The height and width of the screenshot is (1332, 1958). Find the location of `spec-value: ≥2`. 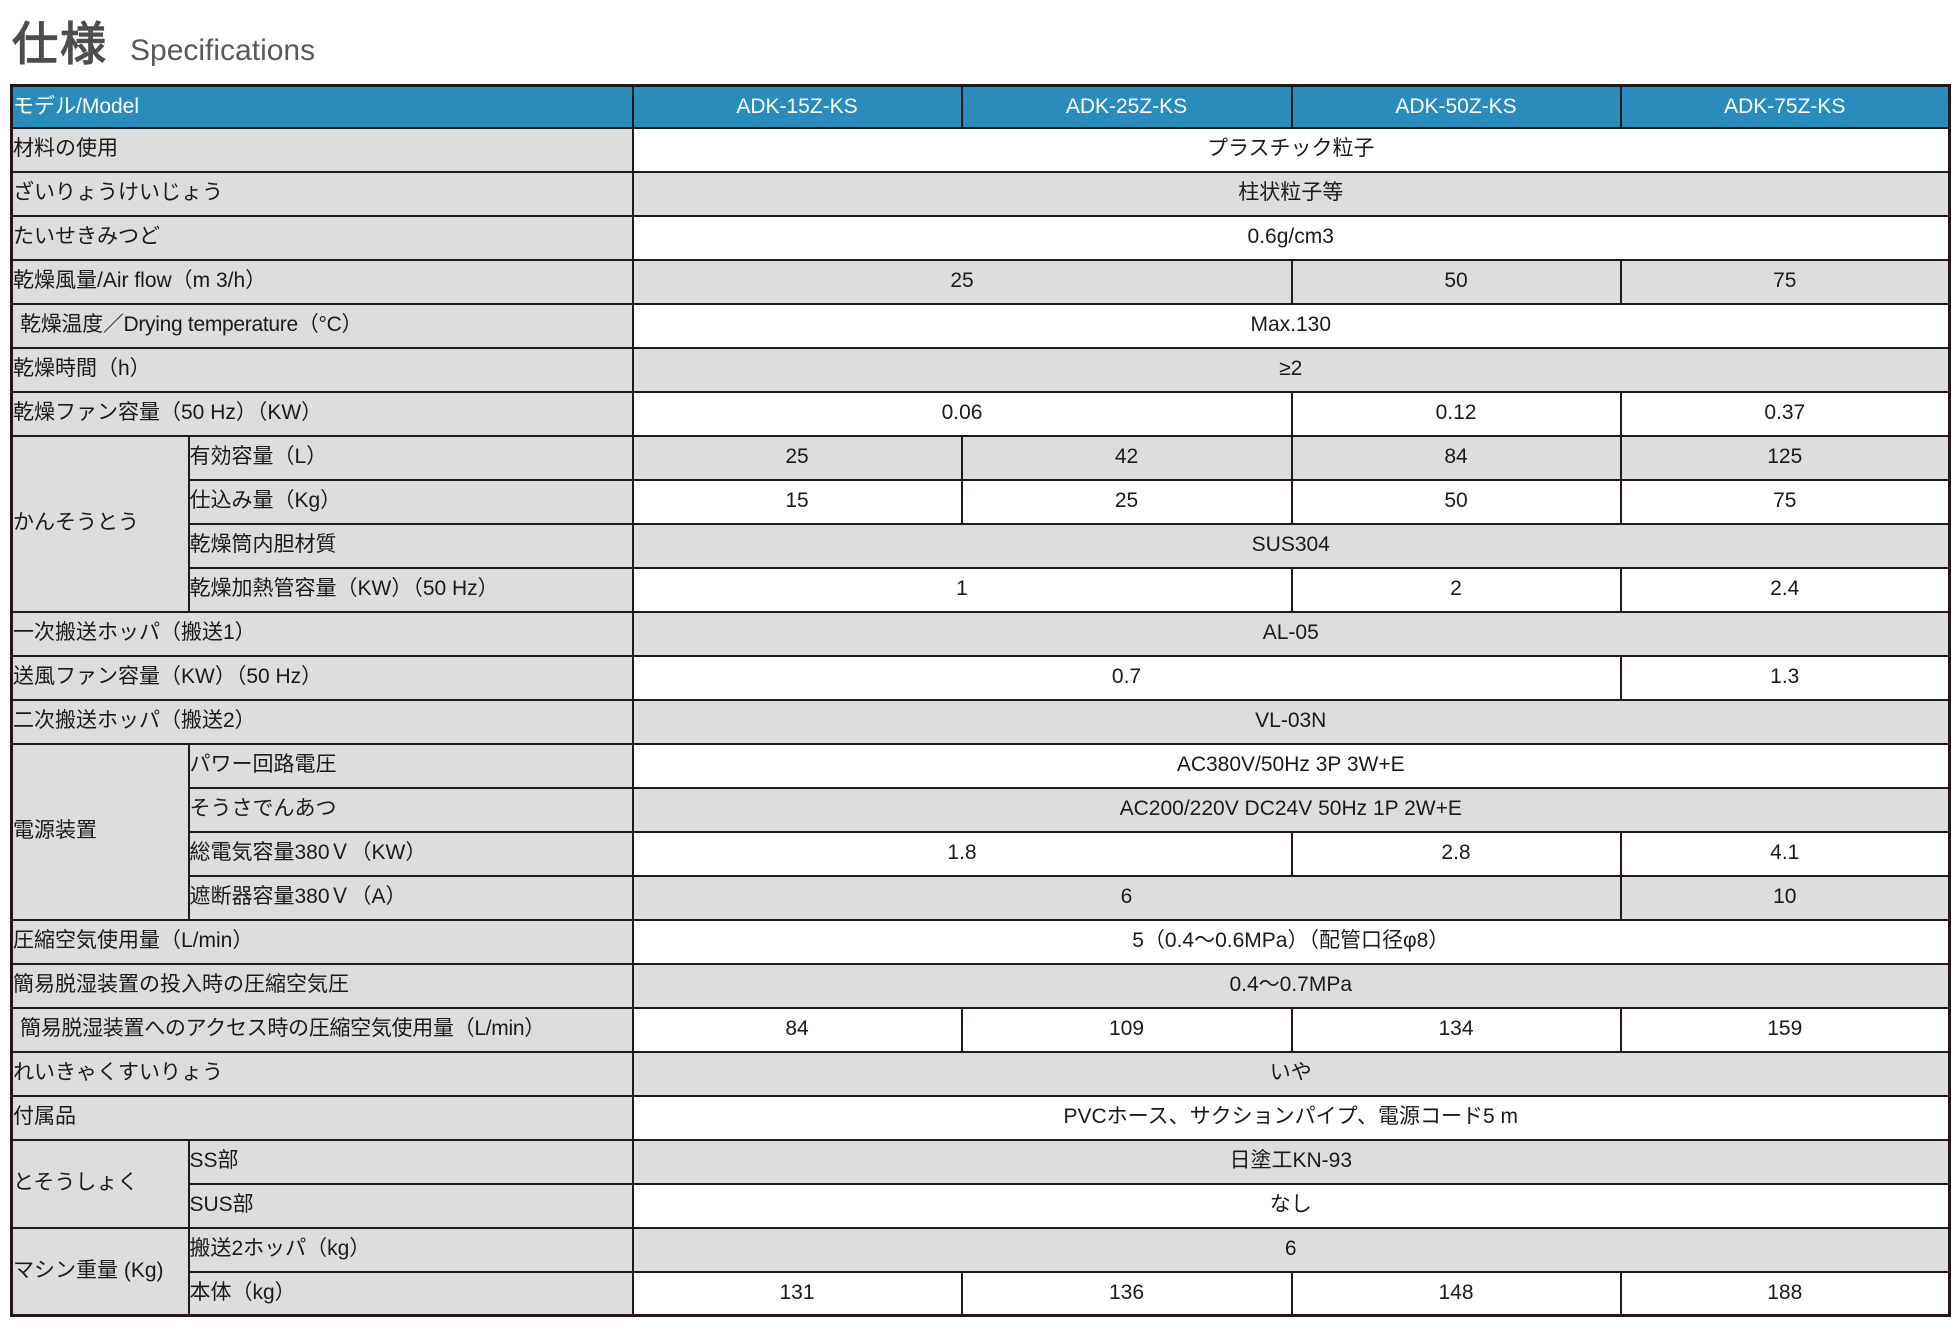

spec-value: ≥2 is located at coordinates (1291, 369).